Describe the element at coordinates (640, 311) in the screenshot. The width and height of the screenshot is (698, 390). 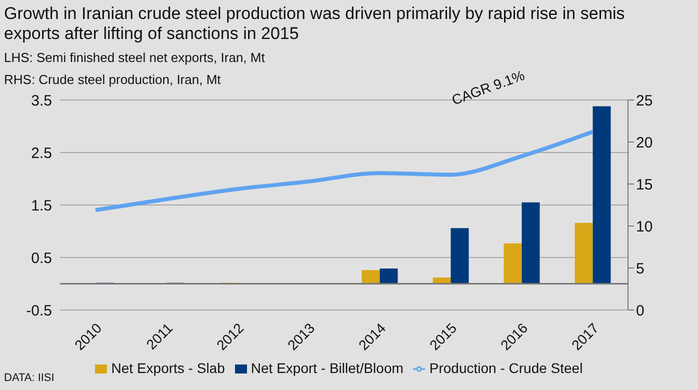
I see `y2-tick-label: 0` at that location.